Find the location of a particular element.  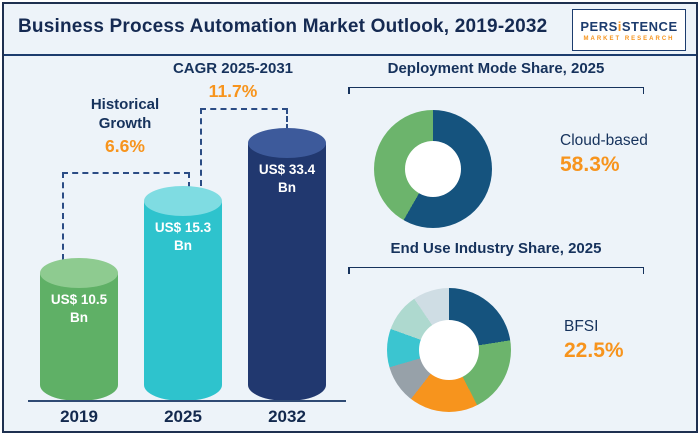

deployment-donut-chart is located at coordinates (433, 169).